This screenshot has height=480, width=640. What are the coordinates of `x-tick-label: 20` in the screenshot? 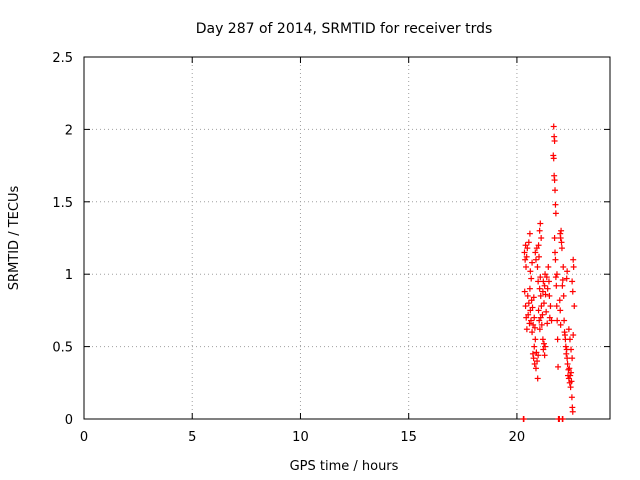 It's located at (517, 437).